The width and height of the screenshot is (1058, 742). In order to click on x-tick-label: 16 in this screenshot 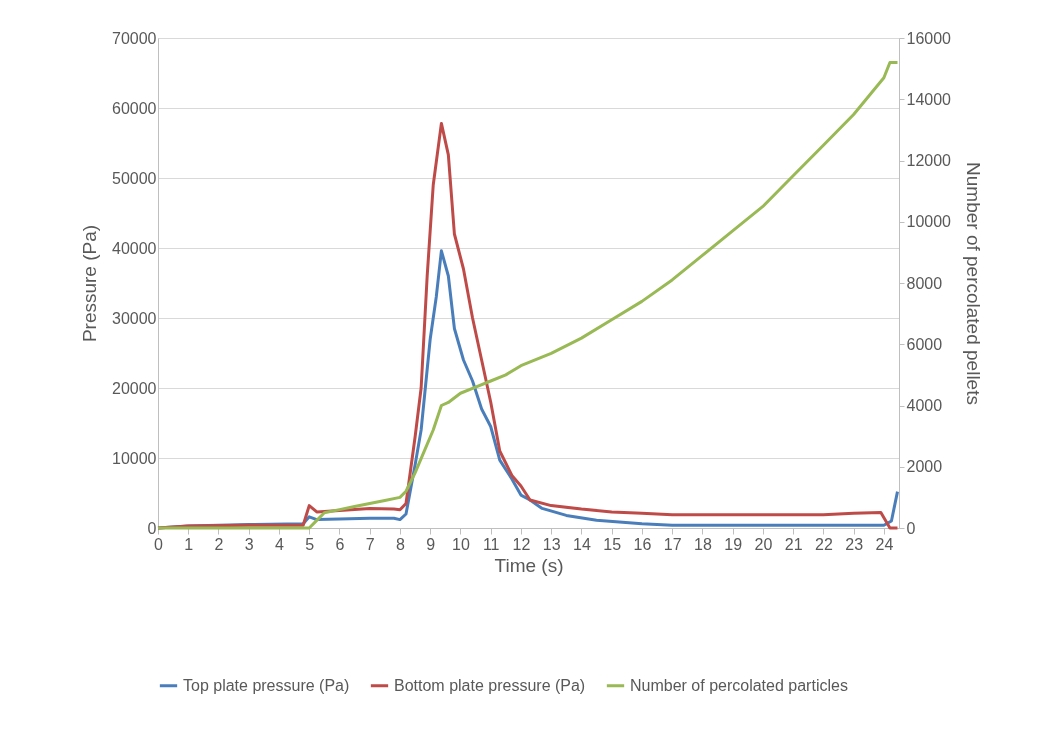, I will do `click(642, 544)`.